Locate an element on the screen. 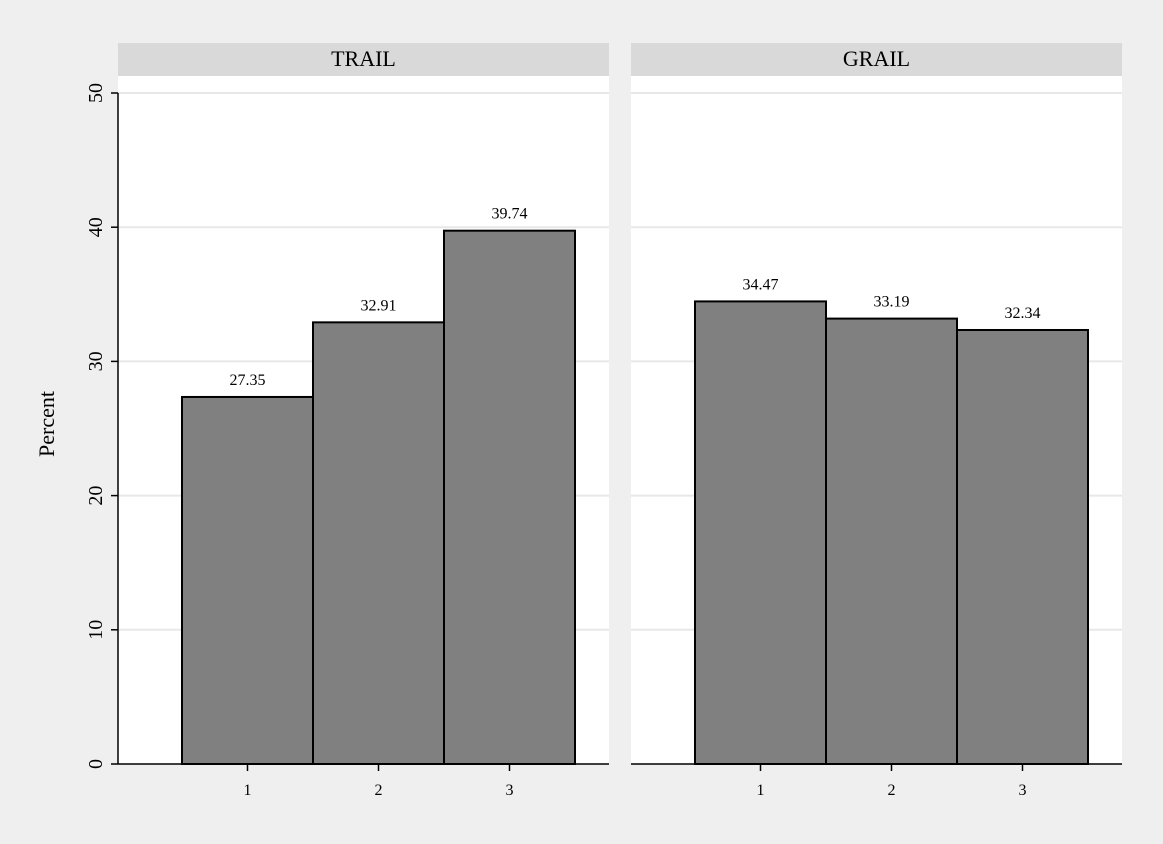 Image resolution: width=1163 pixels, height=844 pixels. y-tick-label: 30 is located at coordinates (96, 361).